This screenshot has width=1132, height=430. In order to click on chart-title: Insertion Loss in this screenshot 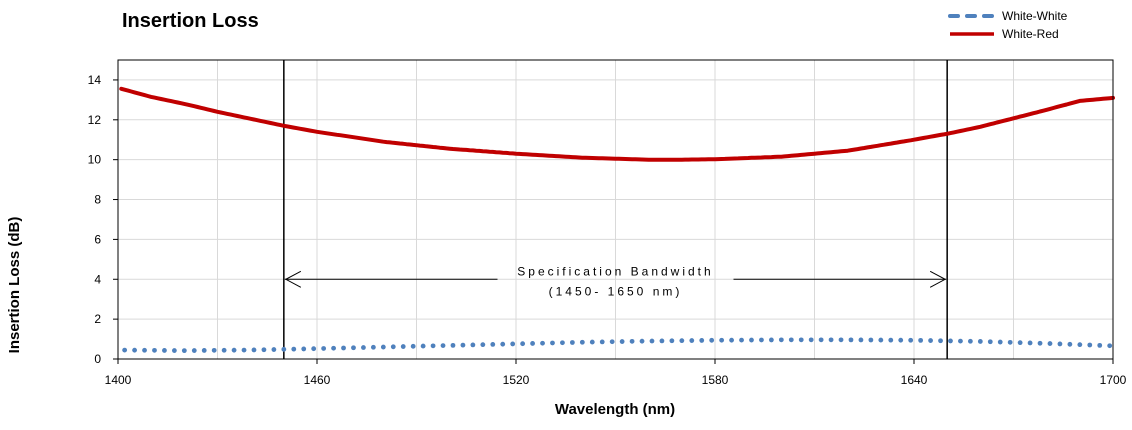, I will do `click(190, 21)`.